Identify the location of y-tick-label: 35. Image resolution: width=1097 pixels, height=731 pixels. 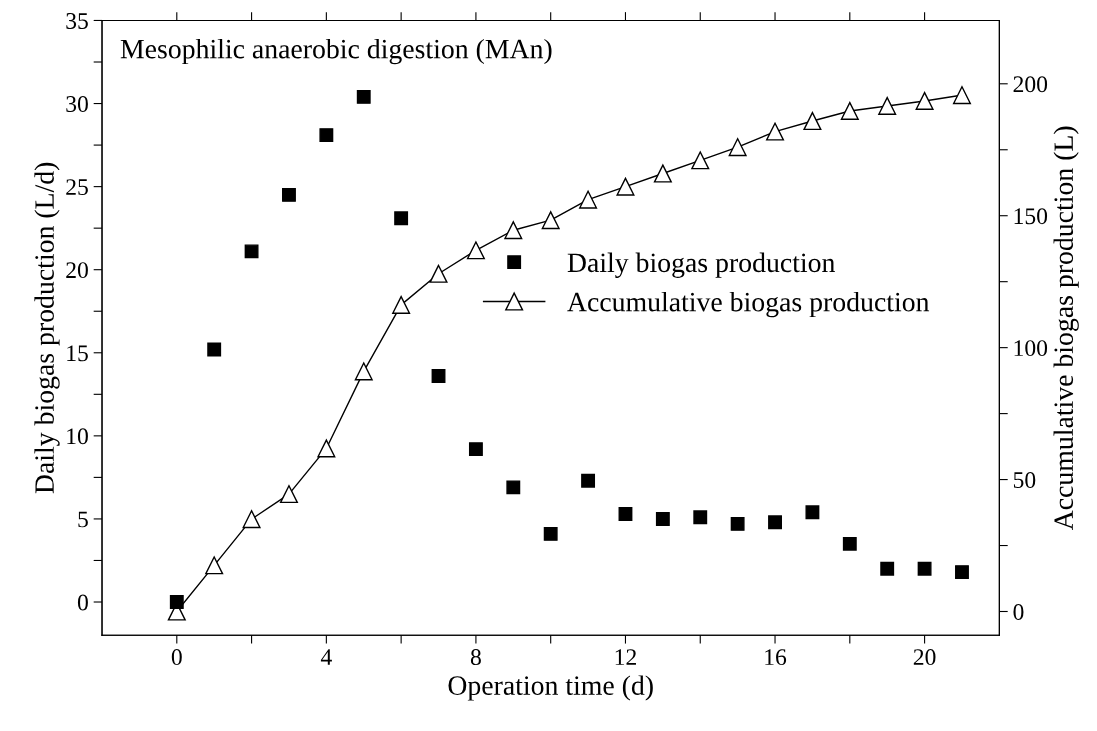
(77, 21).